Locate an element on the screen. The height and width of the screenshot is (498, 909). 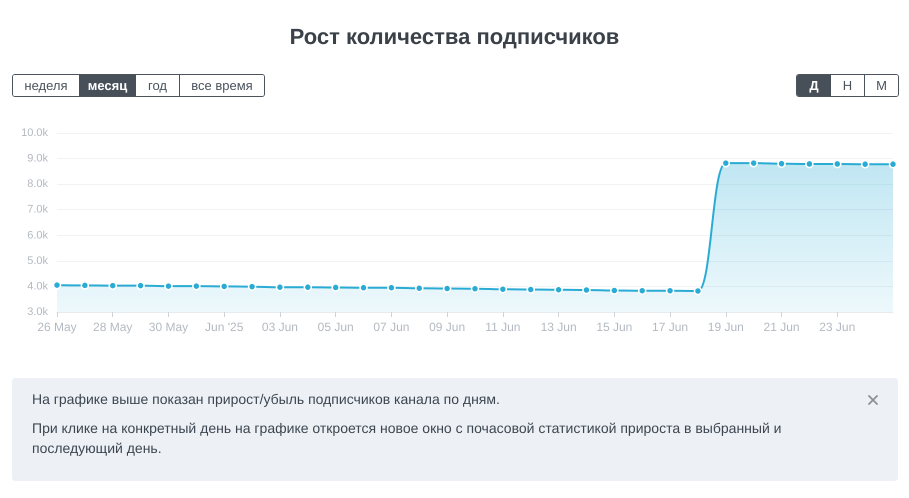
text: неделя is located at coordinates (46, 85).